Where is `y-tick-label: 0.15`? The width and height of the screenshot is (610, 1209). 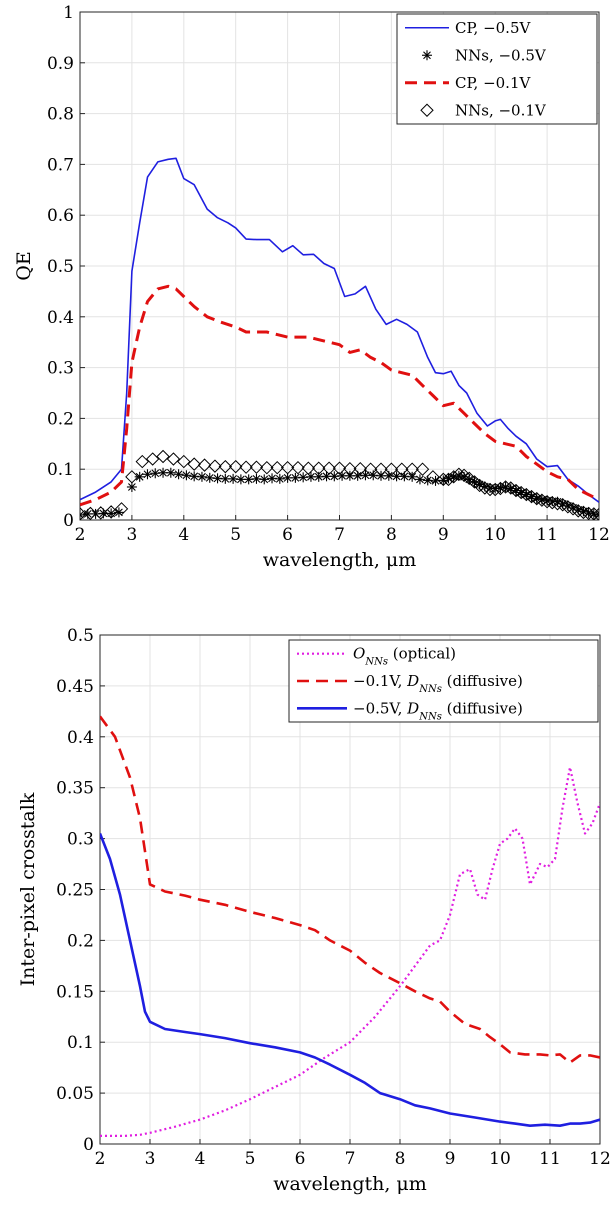
y-tick-label: 0.15 is located at coordinates (75, 992).